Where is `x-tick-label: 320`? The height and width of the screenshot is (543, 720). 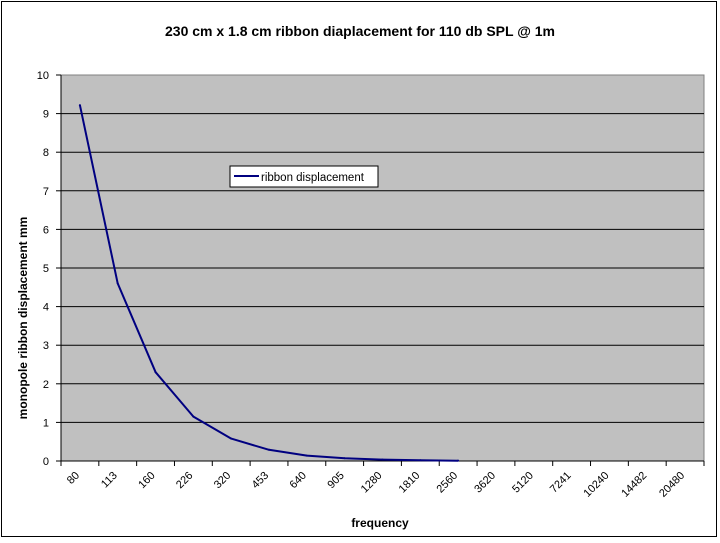 x-tick-label: 320 is located at coordinates (222, 480).